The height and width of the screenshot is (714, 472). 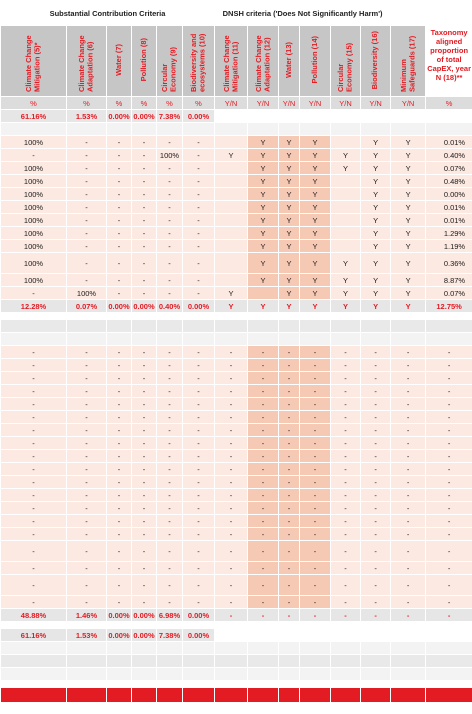 I want to click on column-header-label: Pollution (8), so click(x=143, y=60).